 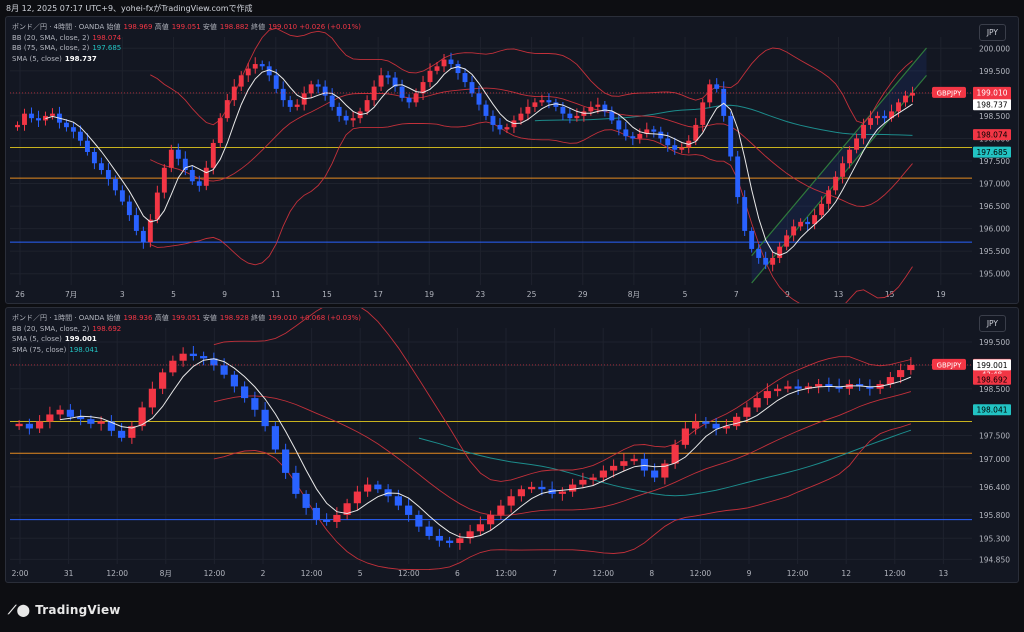 I want to click on indicator-sma5: SMA (5, close) 198.737, so click(x=186, y=59).